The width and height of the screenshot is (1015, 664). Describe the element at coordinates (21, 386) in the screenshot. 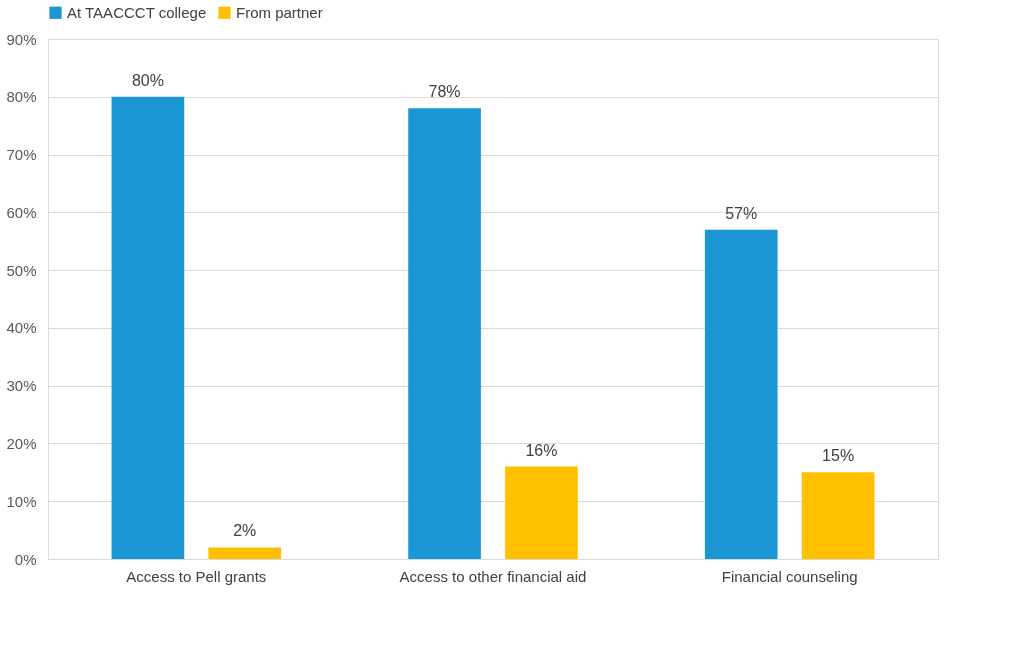

I see `y-tick-label: 30%` at that location.